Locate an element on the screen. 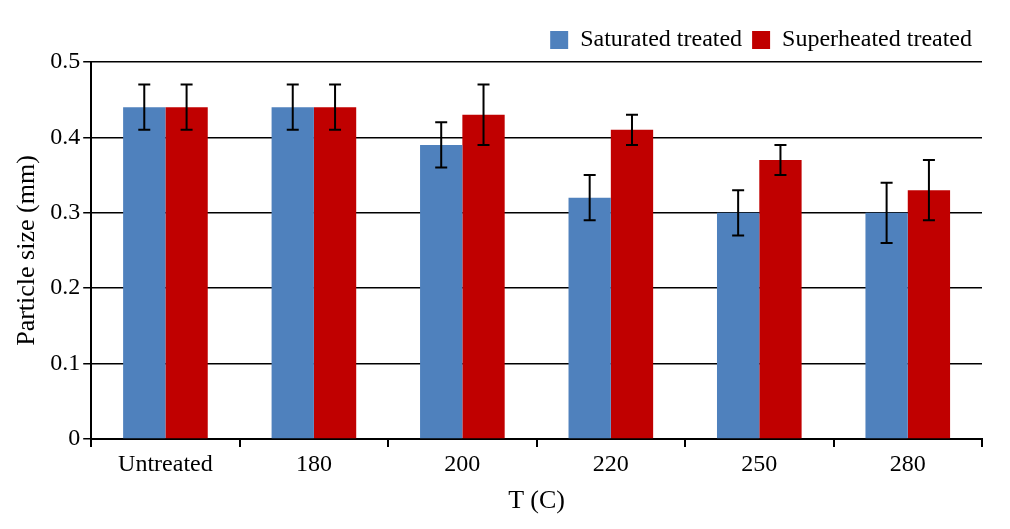  y-tick-label: 0.3 is located at coordinates (65, 211).